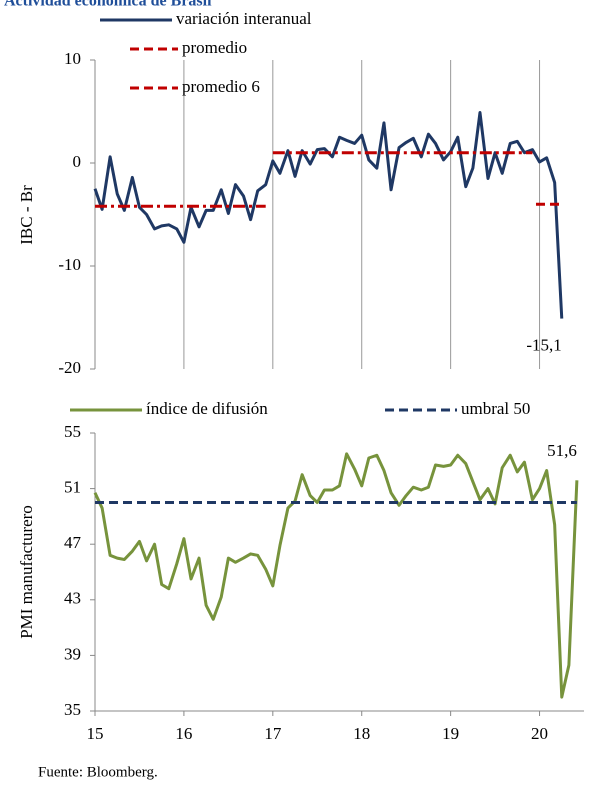 The width and height of the screenshot is (608, 786). What do you see at coordinates (314, 179) in the screenshot?
I see `series-line` at bounding box center [314, 179].